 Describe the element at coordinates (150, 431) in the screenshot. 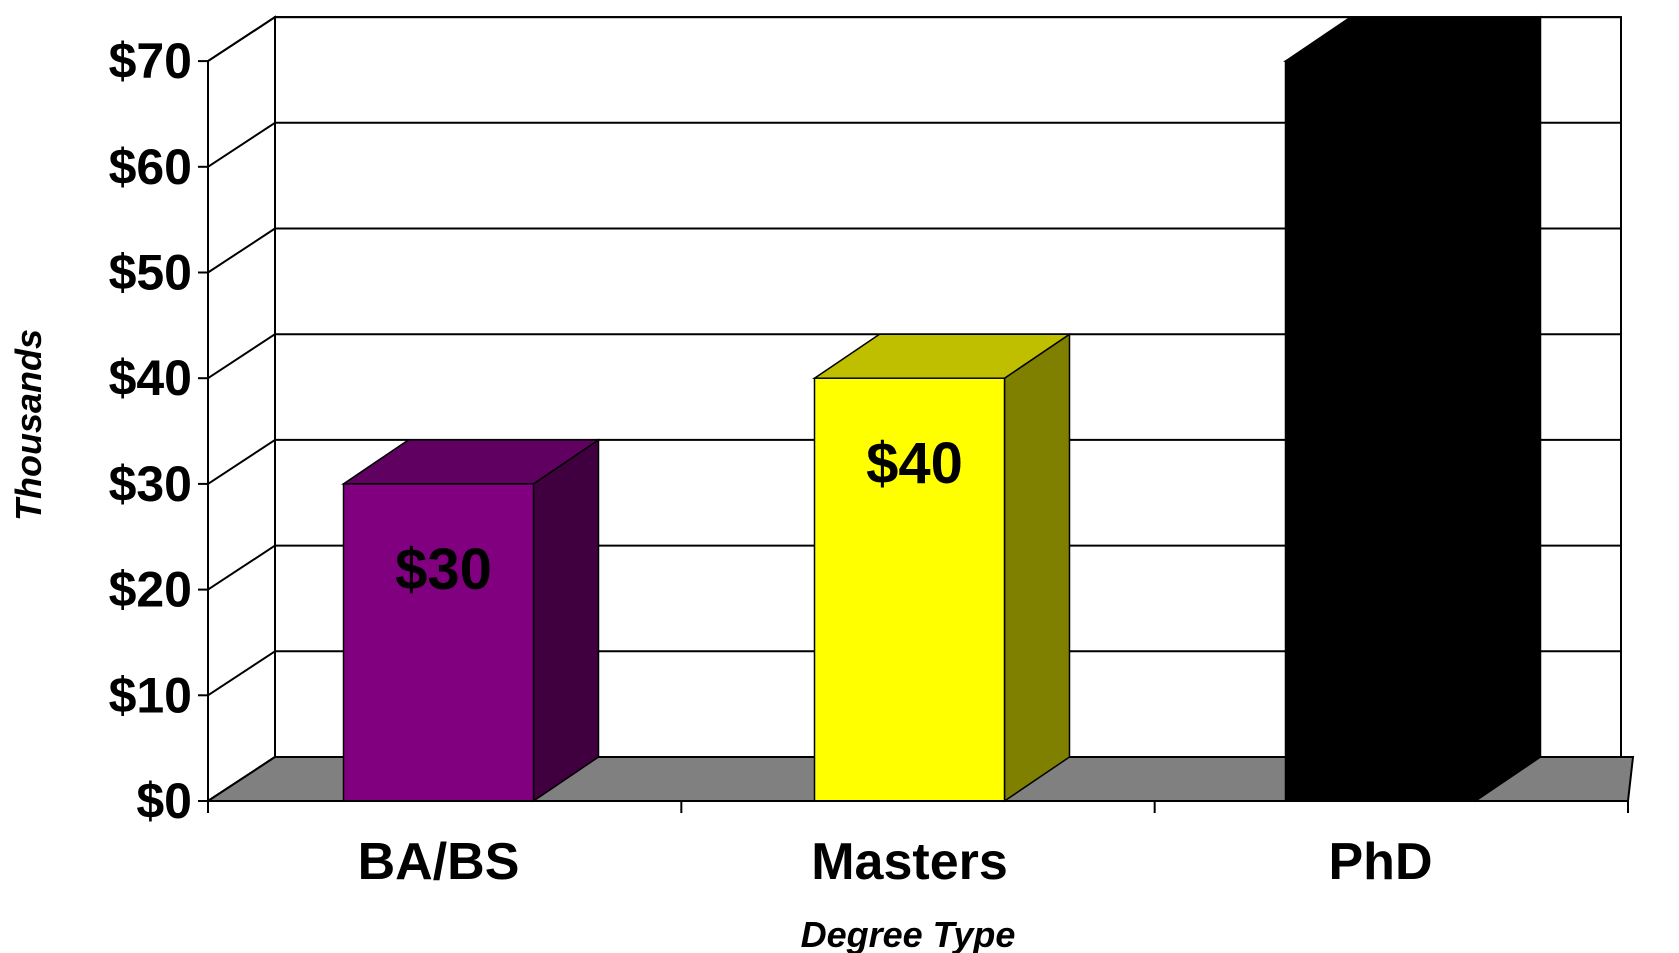

I see `y-tick-labels: $0 $10 $20 $30 $40 $50 $60 $70` at that location.